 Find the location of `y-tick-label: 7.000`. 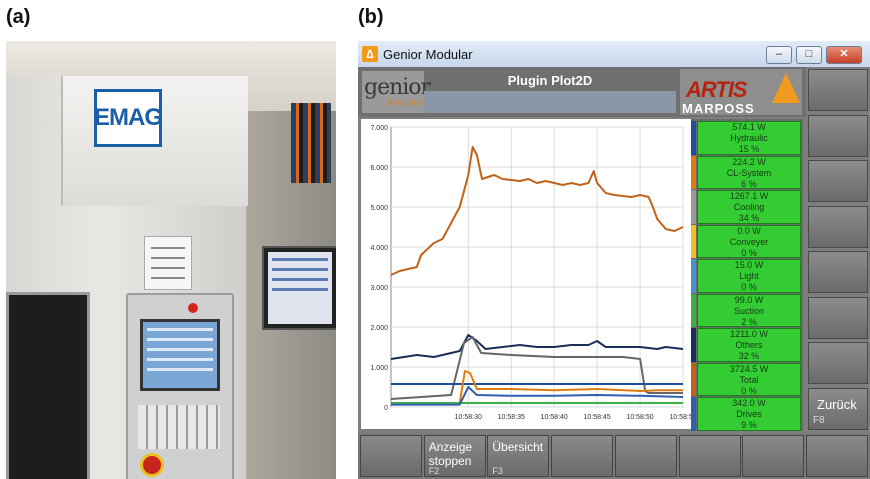

y-tick-label: 7.000 is located at coordinates (379, 128).